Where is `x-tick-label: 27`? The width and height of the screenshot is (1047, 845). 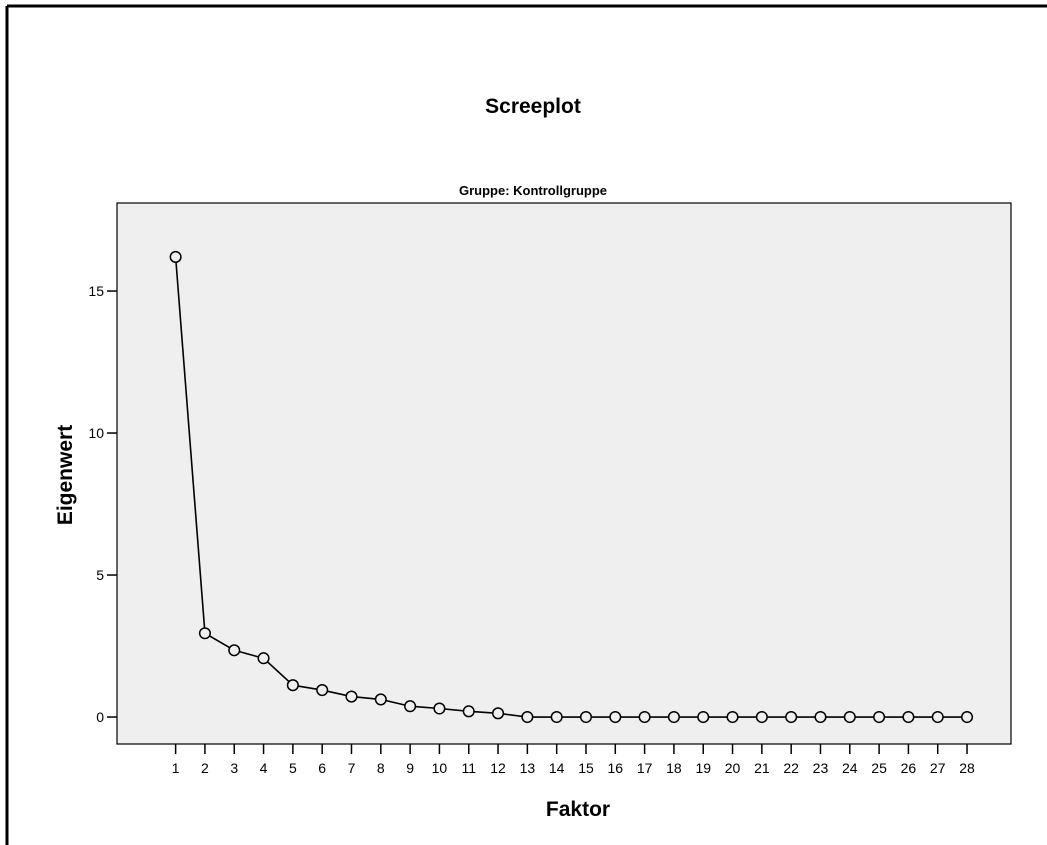 x-tick-label: 27 is located at coordinates (938, 768).